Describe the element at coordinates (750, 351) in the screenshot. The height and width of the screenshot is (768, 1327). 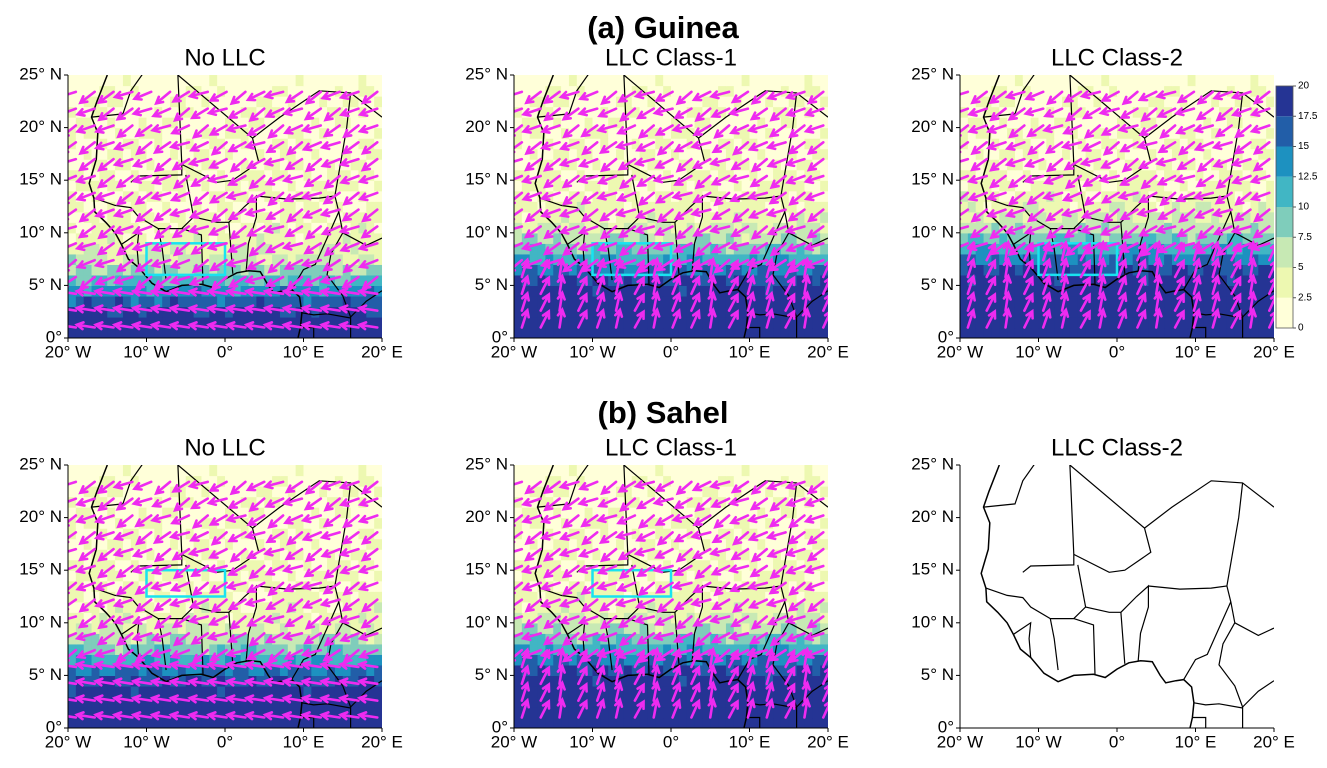
I see `x-tick-label: 10° E` at that location.